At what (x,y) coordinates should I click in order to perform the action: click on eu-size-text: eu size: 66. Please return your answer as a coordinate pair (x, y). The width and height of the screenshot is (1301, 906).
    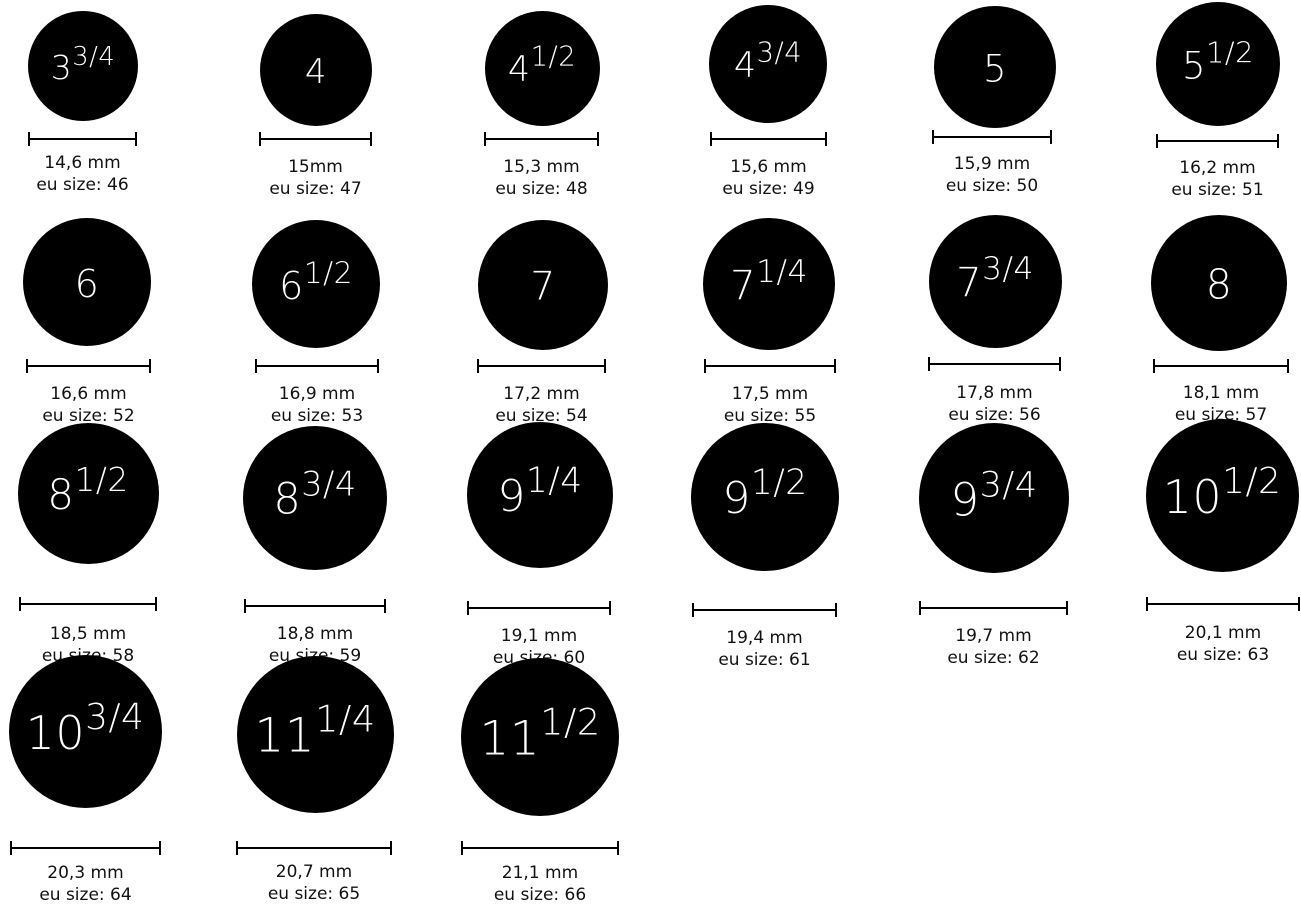
    Looking at the image, I should click on (540, 895).